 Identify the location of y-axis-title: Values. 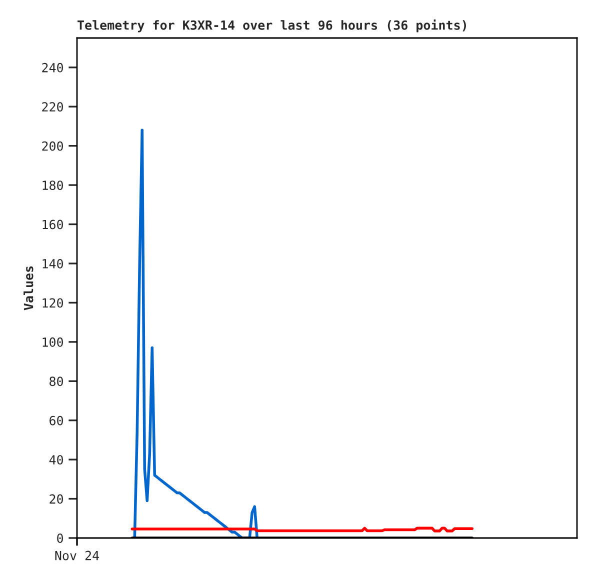
(29, 288).